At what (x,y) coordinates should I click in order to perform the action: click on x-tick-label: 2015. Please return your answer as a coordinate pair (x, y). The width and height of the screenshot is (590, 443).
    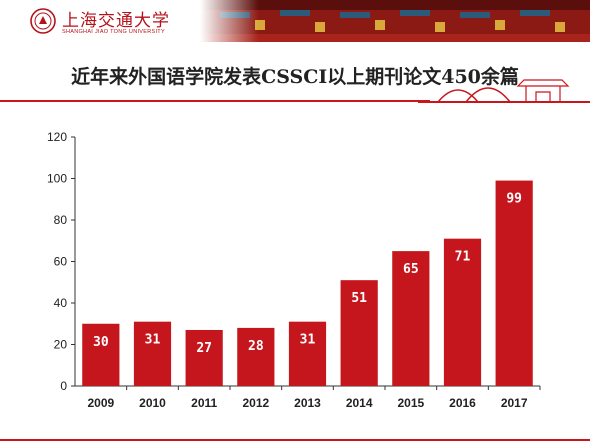
    Looking at the image, I should click on (410, 403).